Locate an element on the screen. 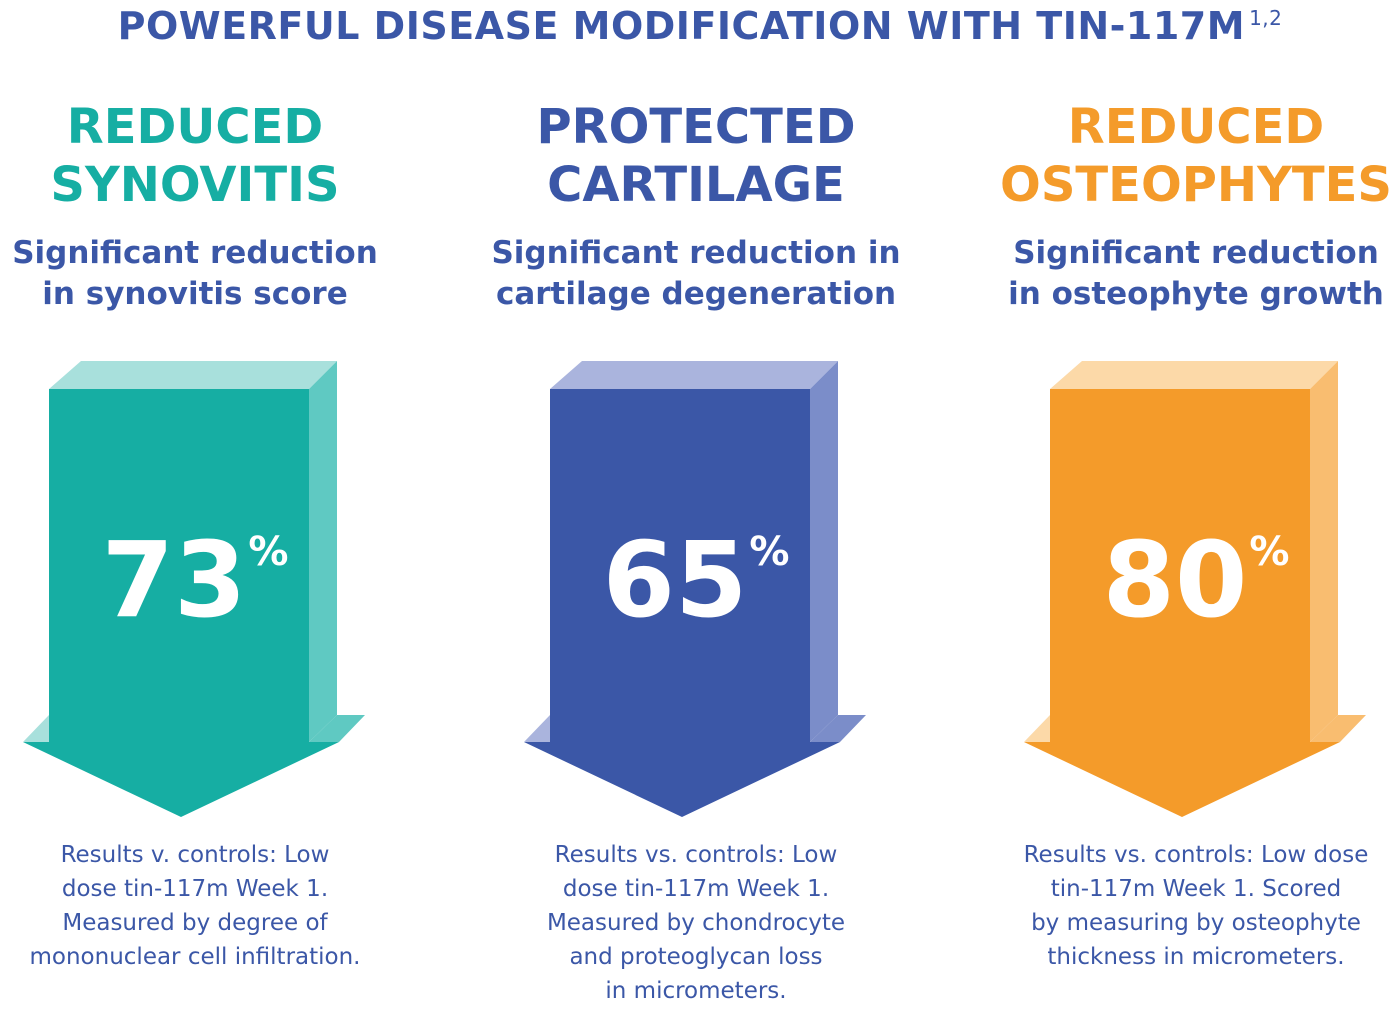 The image size is (1400, 1025). column-heading: REDUCED OSTEOPHYTES is located at coordinates (1173, 156).